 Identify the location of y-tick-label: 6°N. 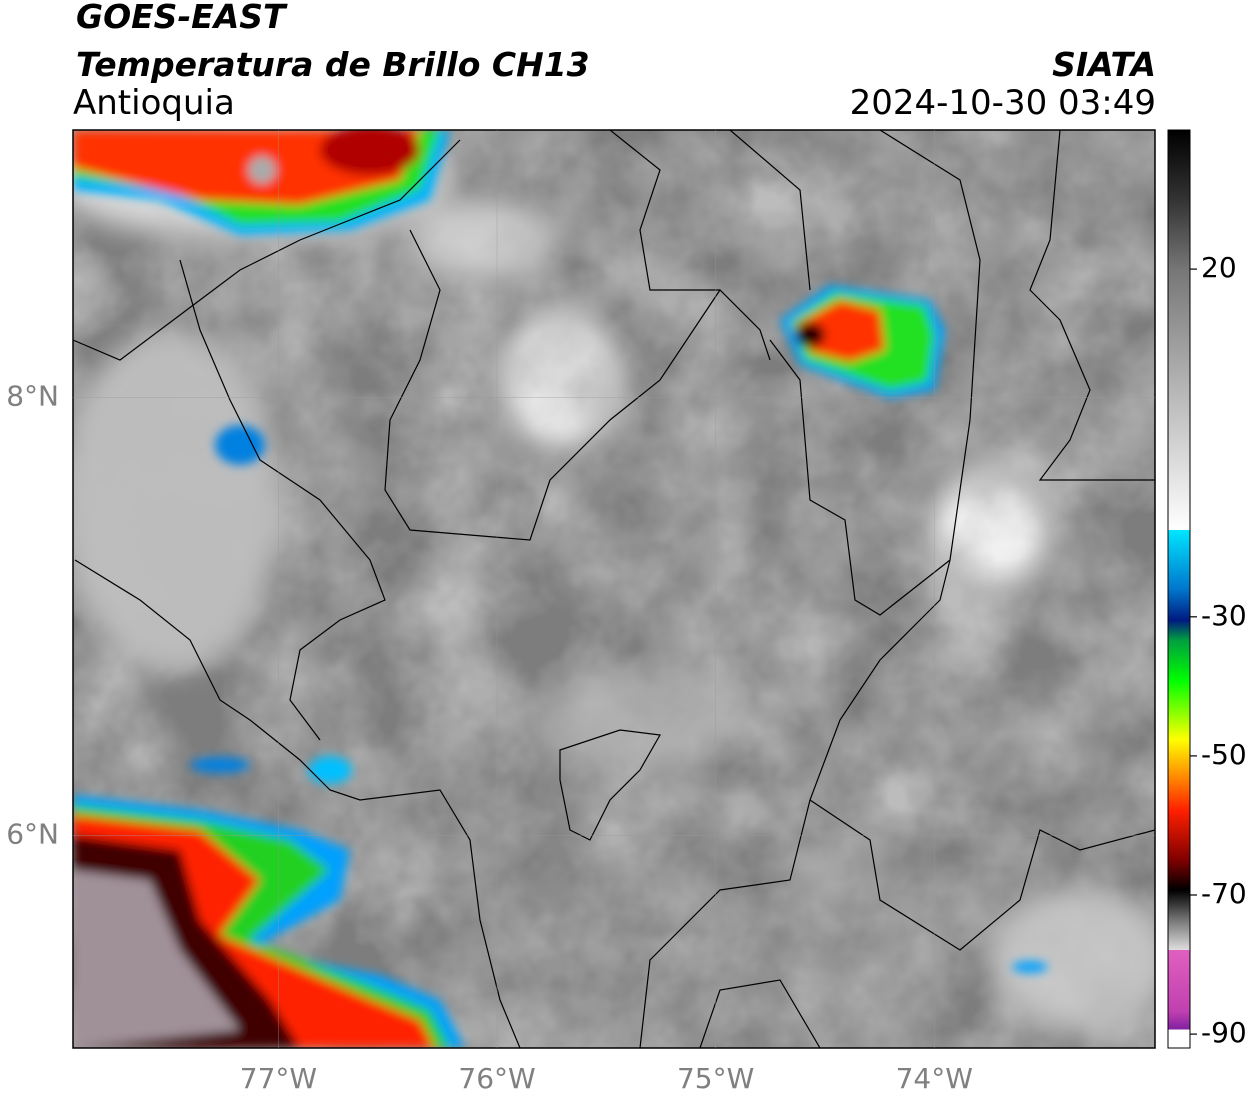
(32, 833).